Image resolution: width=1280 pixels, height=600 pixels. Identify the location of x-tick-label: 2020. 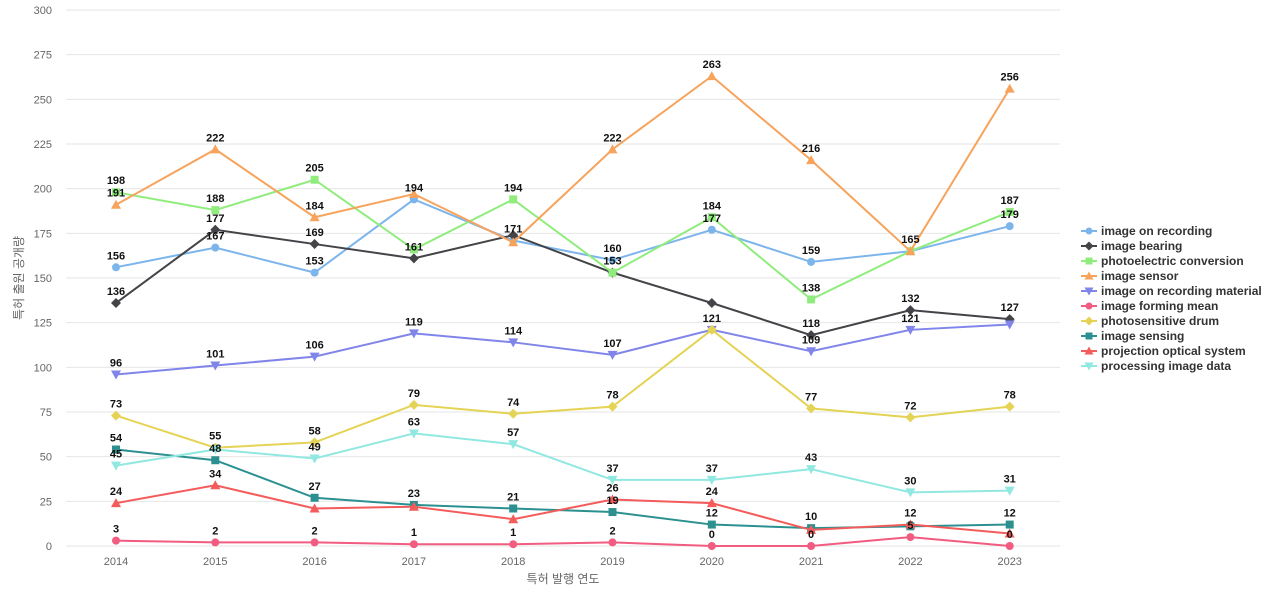
(712, 562).